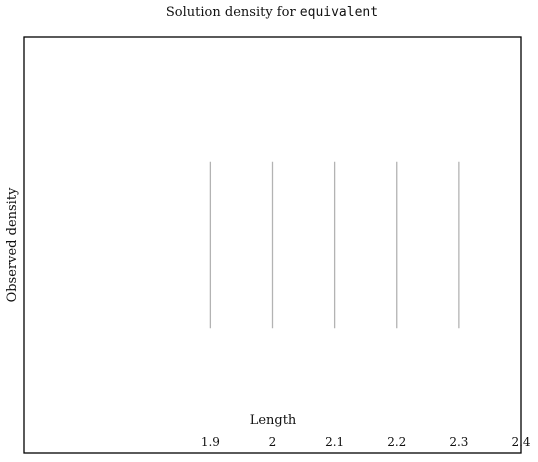 This screenshot has height=462, width=538. I want to click on chart-title-code: equivalent, so click(339, 12).